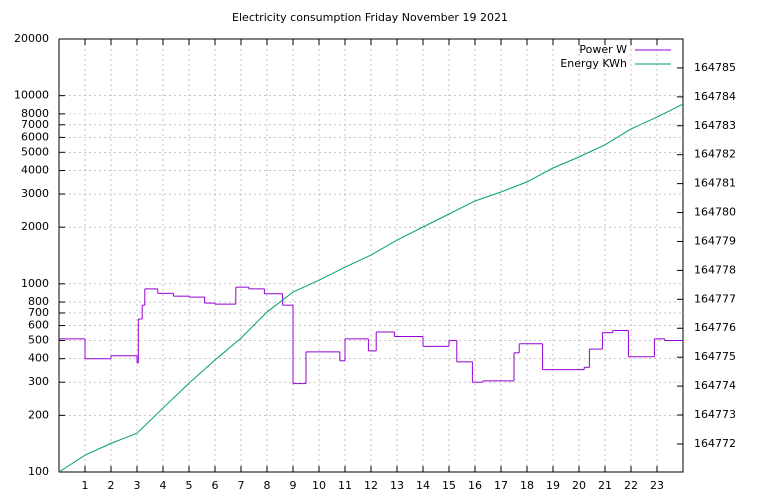  I want to click on y-tick-label: 8000, so click(35, 113).